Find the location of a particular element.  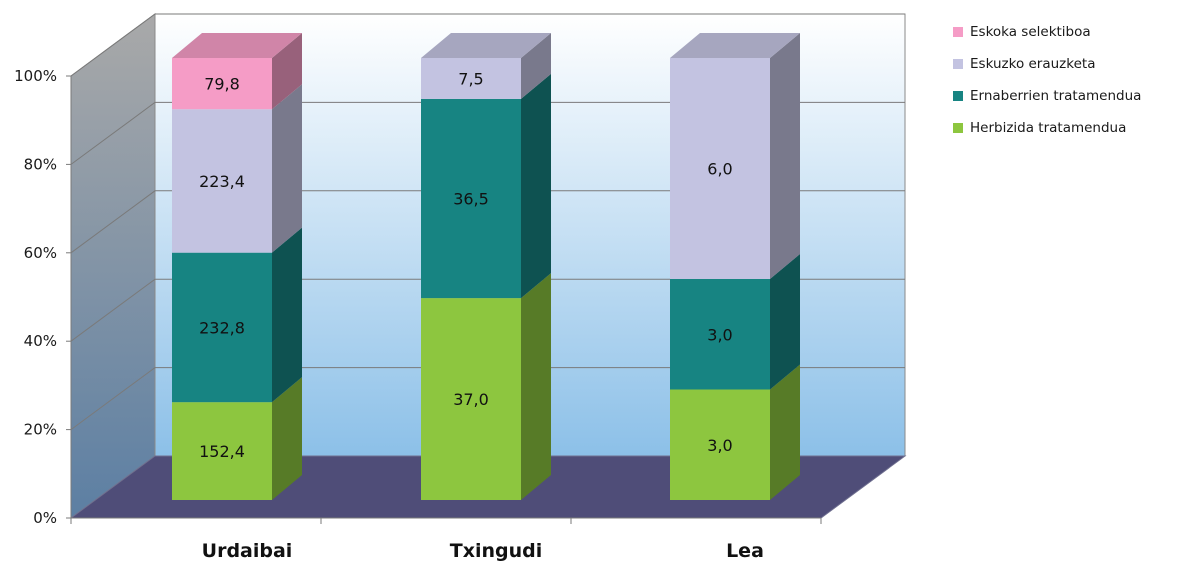

category-label: Lea is located at coordinates (745, 550).